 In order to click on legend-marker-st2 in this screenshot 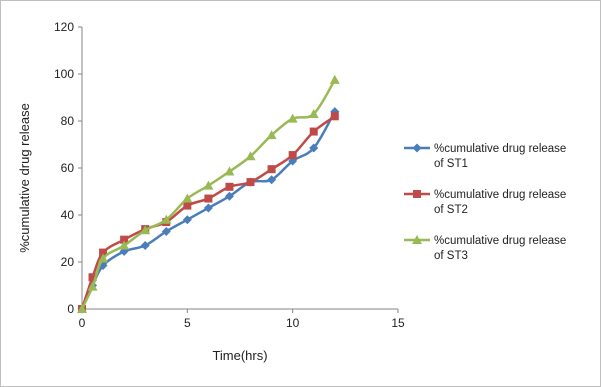, I will do `click(417, 194)`.